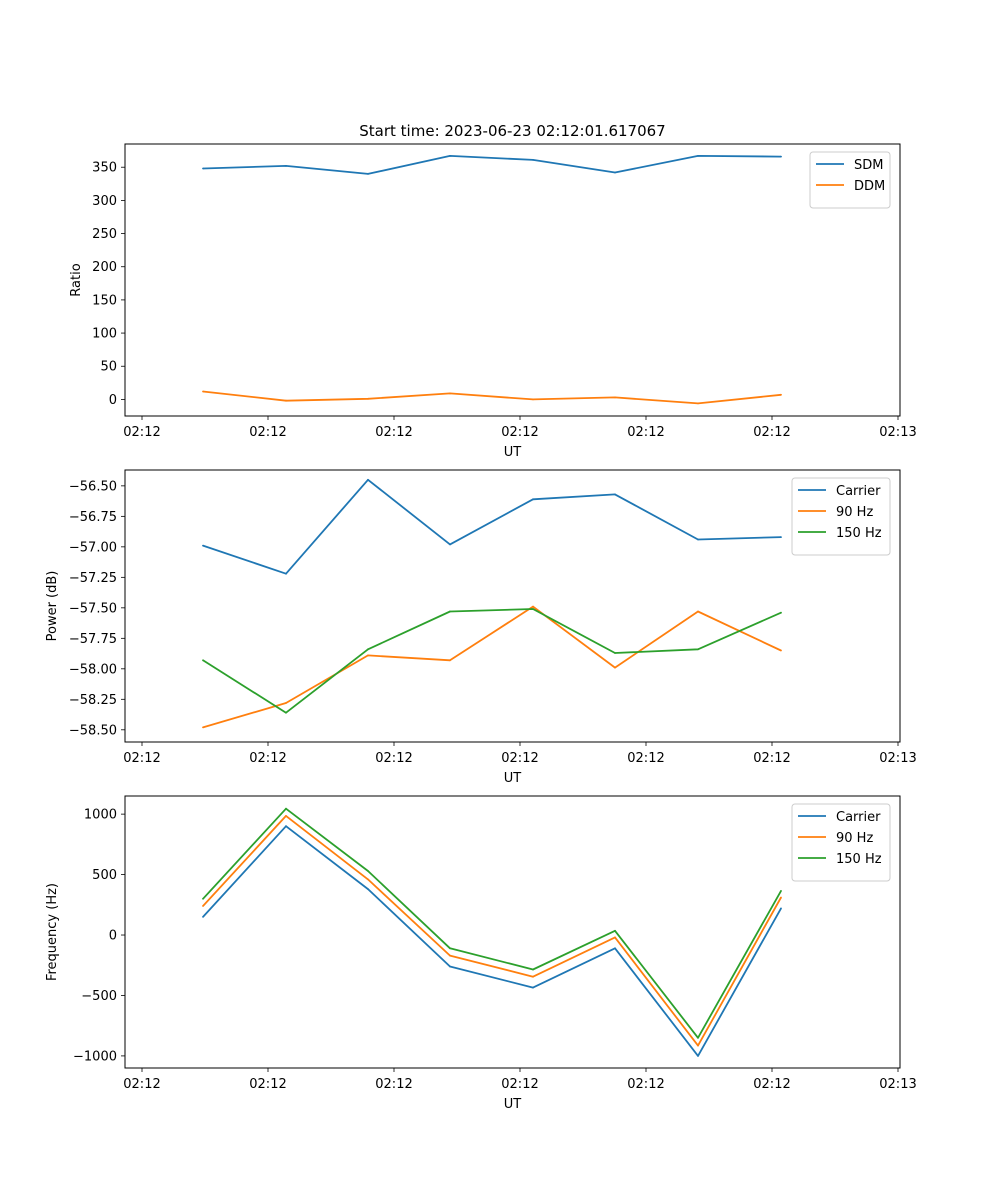 The width and height of the screenshot is (1000, 1200). I want to click on y-axis-label: Power (dB), so click(52, 606).